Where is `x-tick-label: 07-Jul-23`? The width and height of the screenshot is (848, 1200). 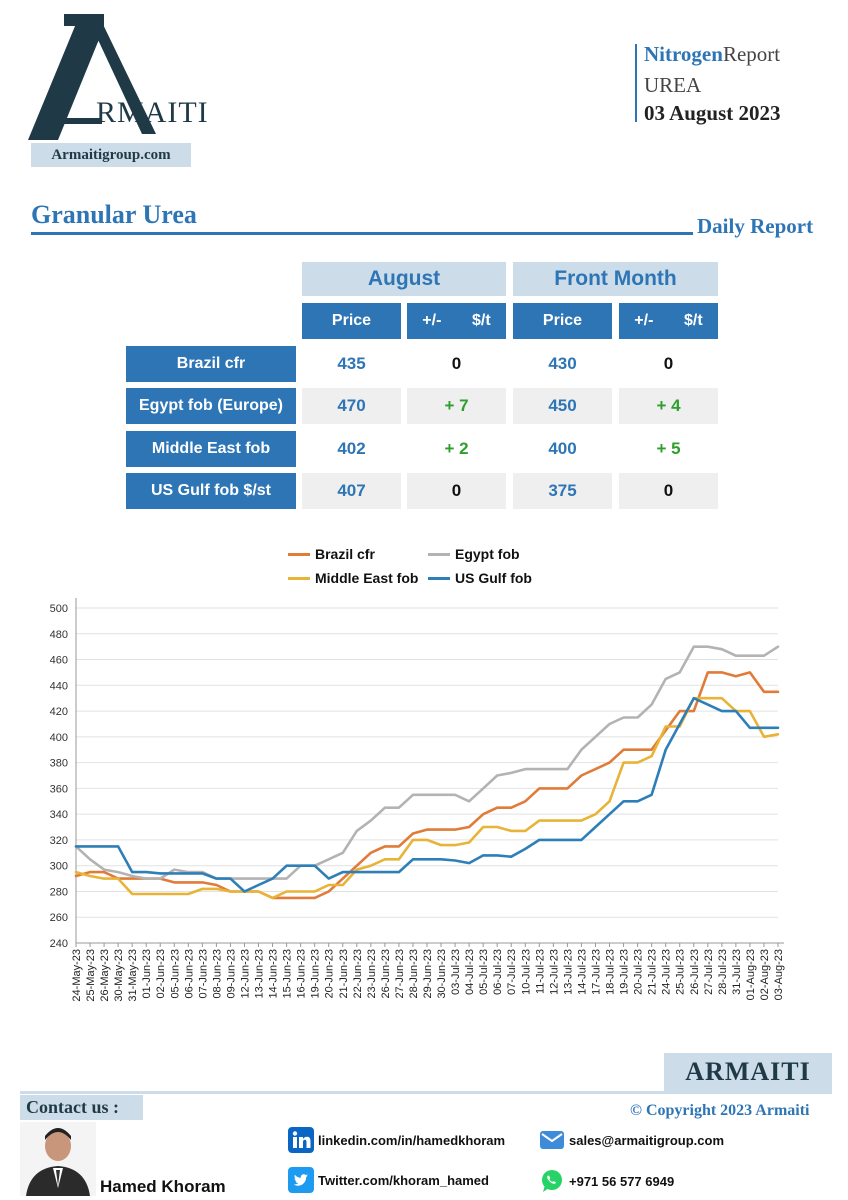
x-tick-label: 07-Jul-23 is located at coordinates (512, 972).